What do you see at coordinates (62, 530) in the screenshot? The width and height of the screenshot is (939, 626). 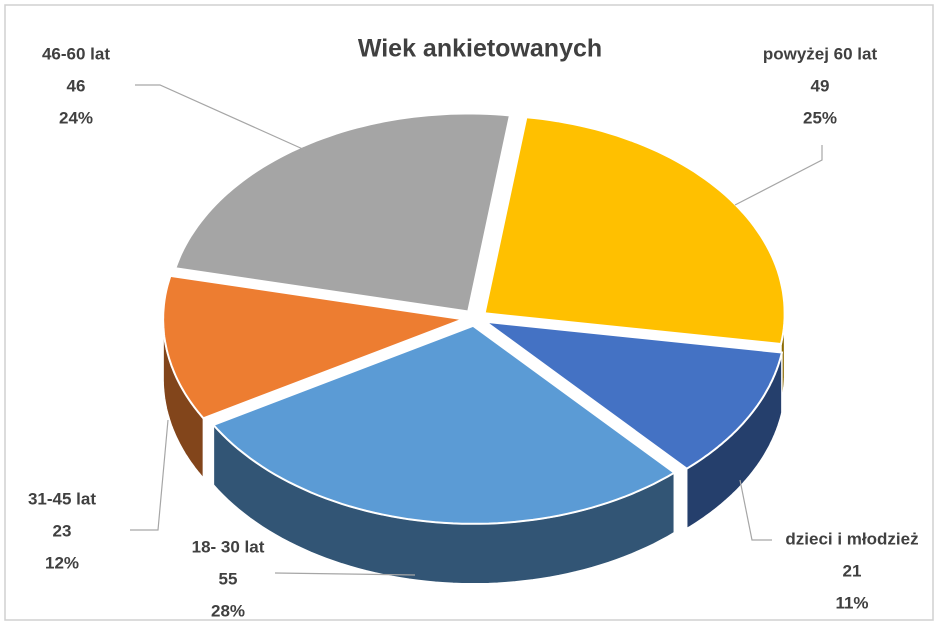 I see `value-label: 23` at bounding box center [62, 530].